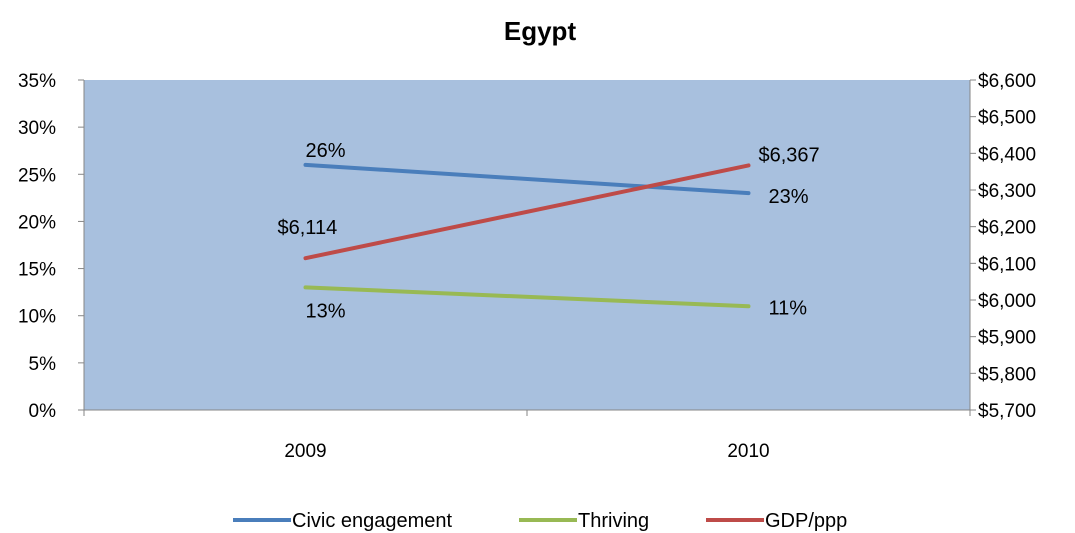 The image size is (1075, 533). What do you see at coordinates (806, 521) in the screenshot?
I see `legend-label: GDP/ppp` at bounding box center [806, 521].